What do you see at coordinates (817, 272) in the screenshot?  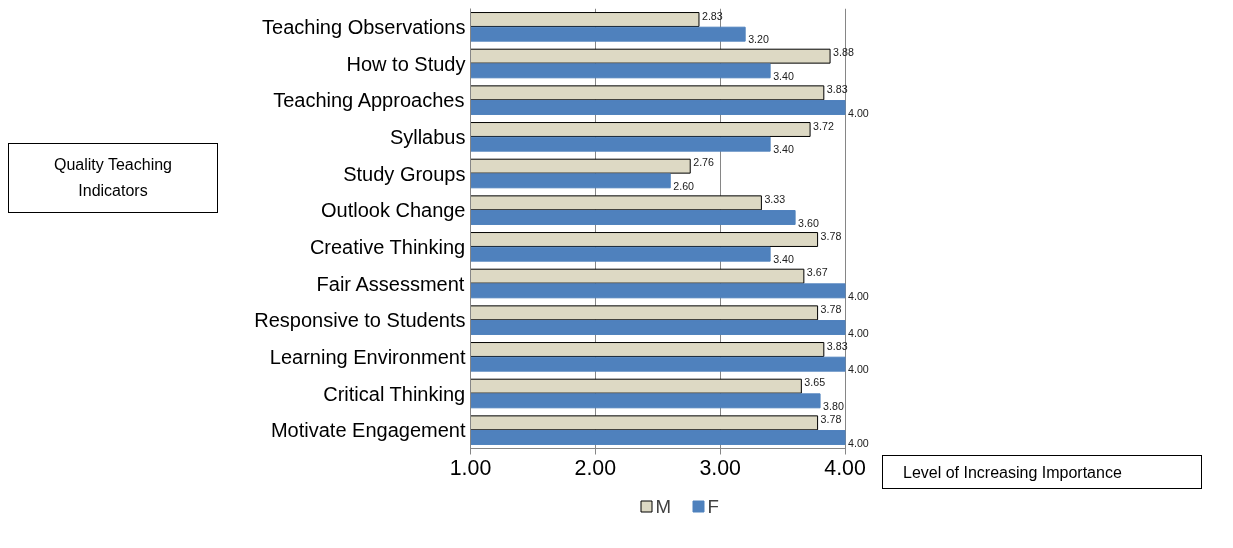 I see `data-label: 3.67` at bounding box center [817, 272].